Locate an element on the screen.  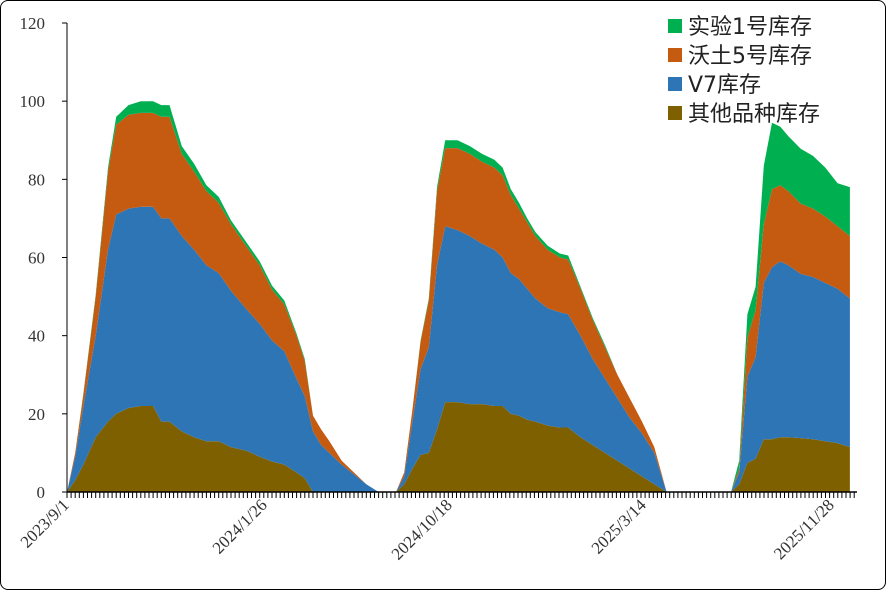
y-tick-label: 0 is located at coordinates (41, 492).